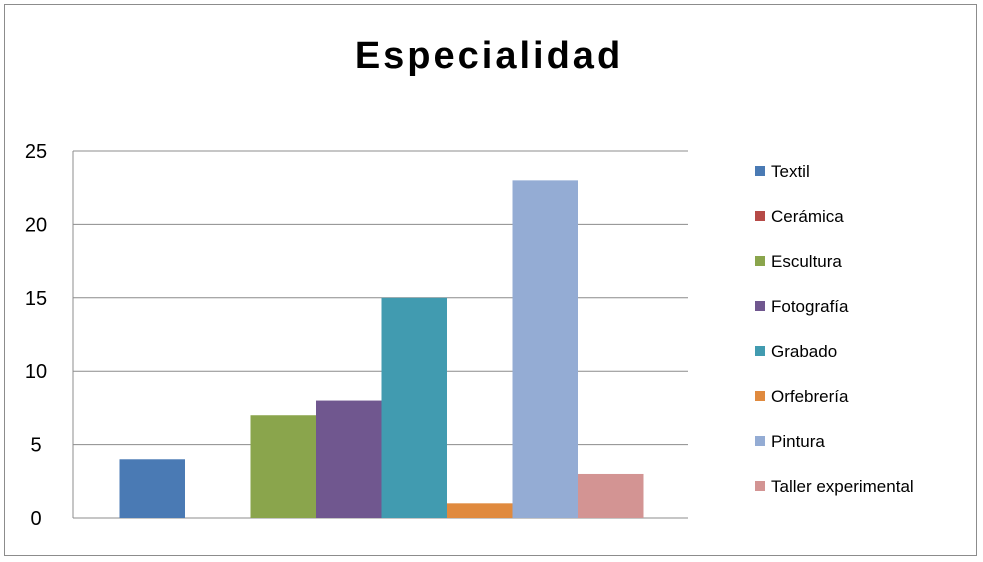 Image resolution: width=983 pixels, height=562 pixels. I want to click on y-tick-label: 15, so click(36, 299).